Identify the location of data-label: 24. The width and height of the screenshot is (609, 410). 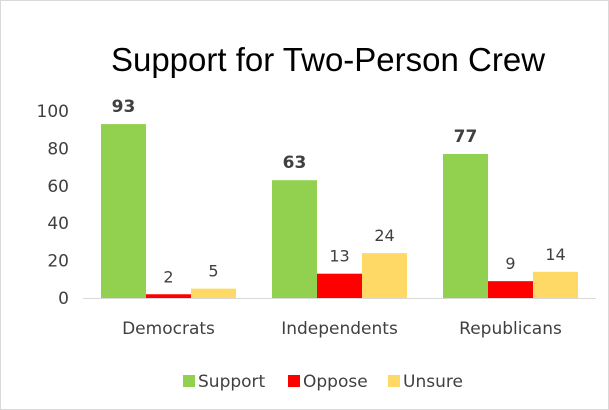
(384, 235).